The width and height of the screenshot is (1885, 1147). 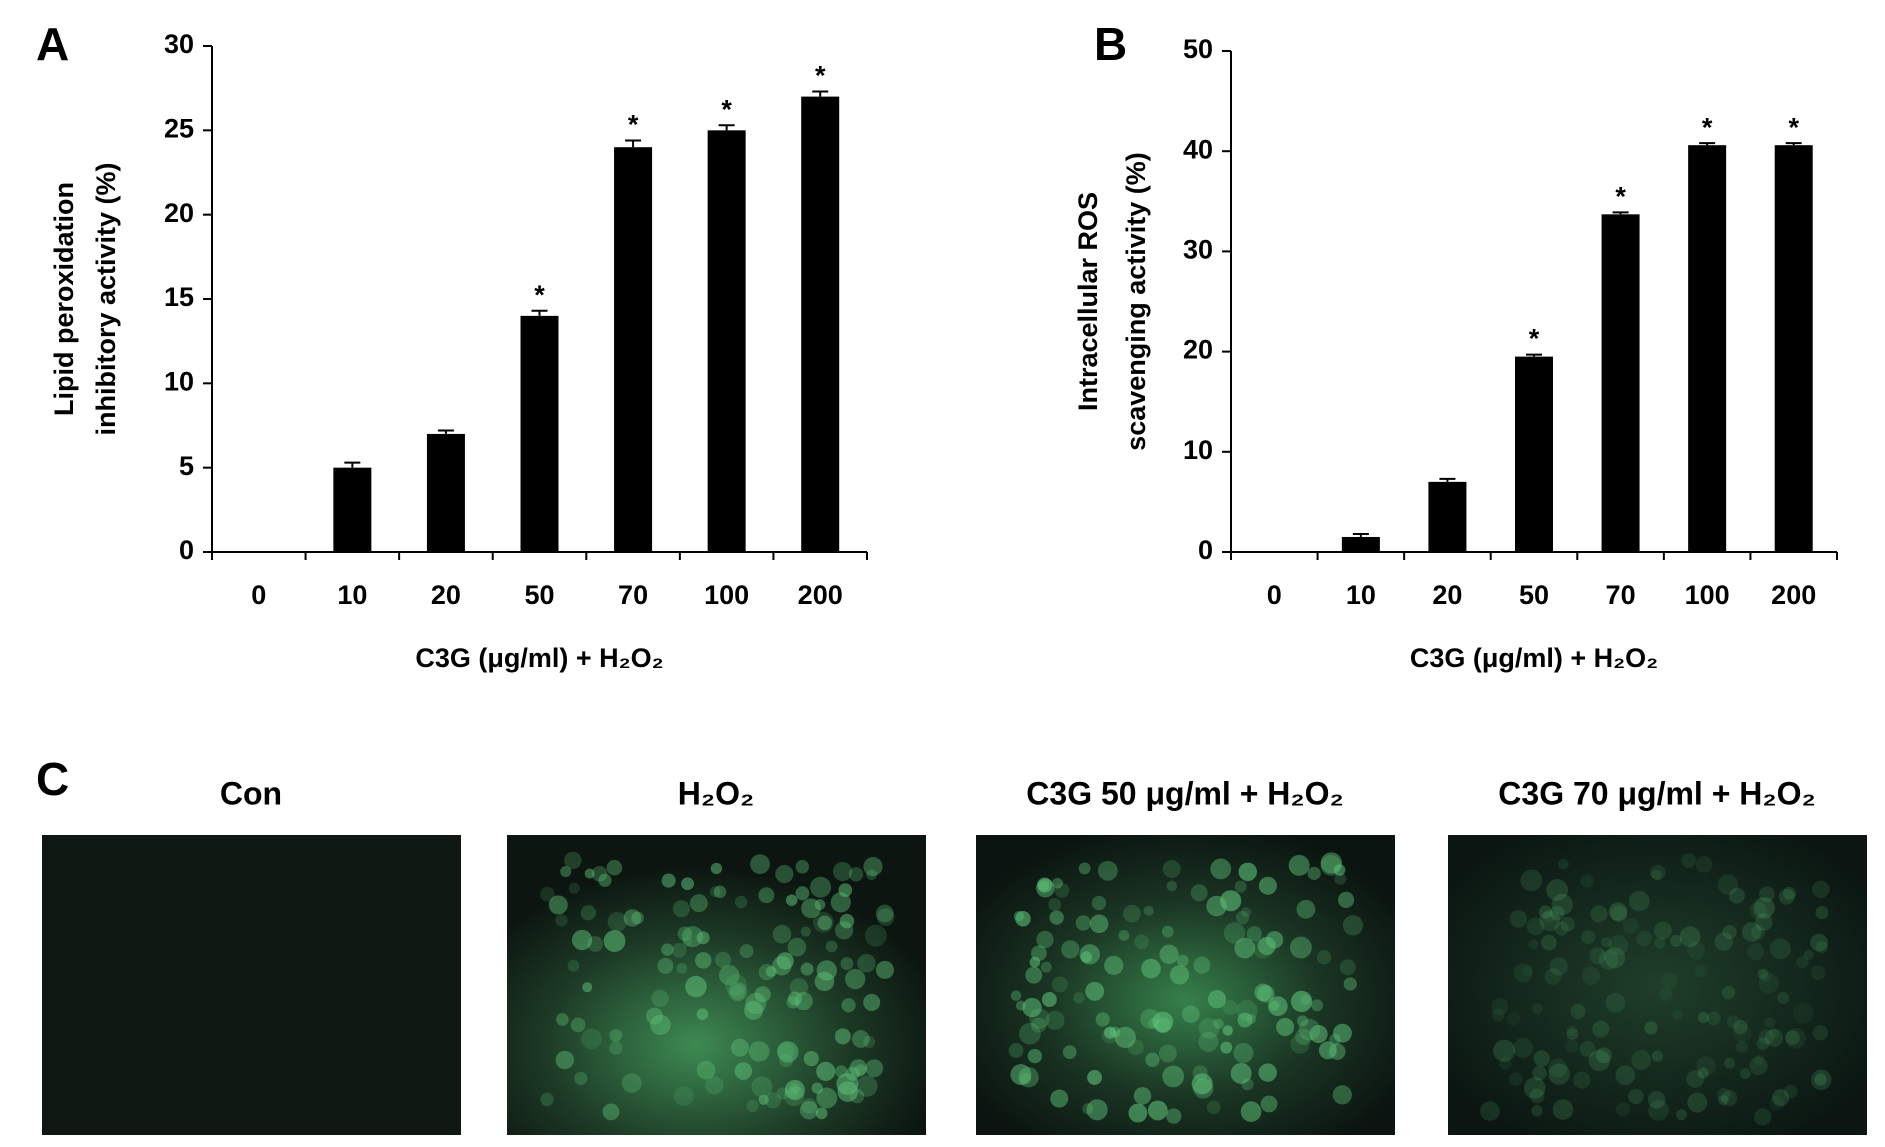 I want to click on x-tick-label: 20, so click(x=446, y=595).